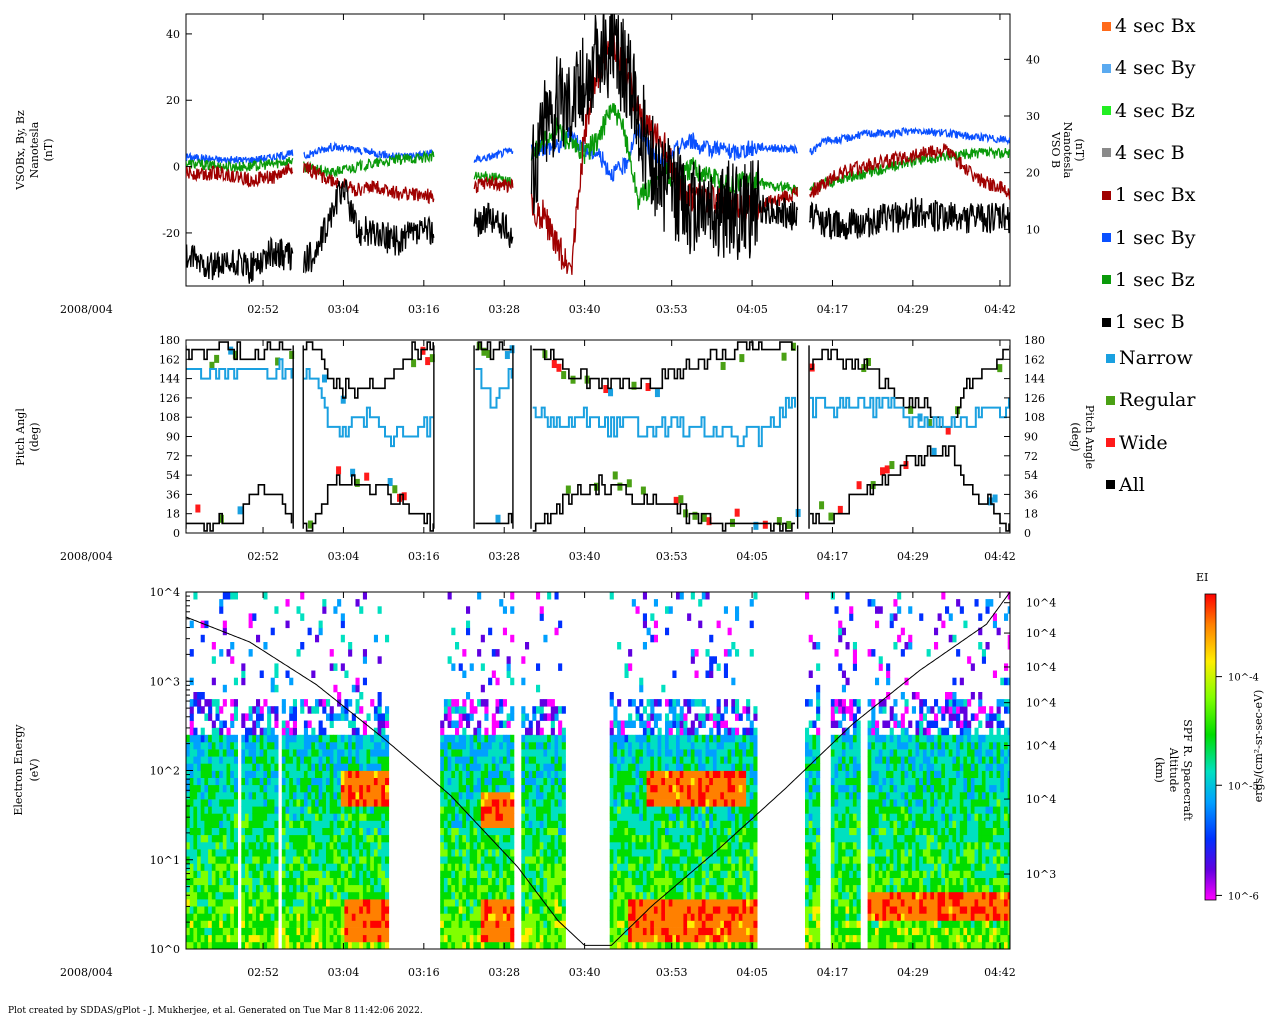 This screenshot has width=1280, height=1024. Describe the element at coordinates (48, 149) in the screenshot. I see `mag-ylabel-left-3: (nT)` at that location.